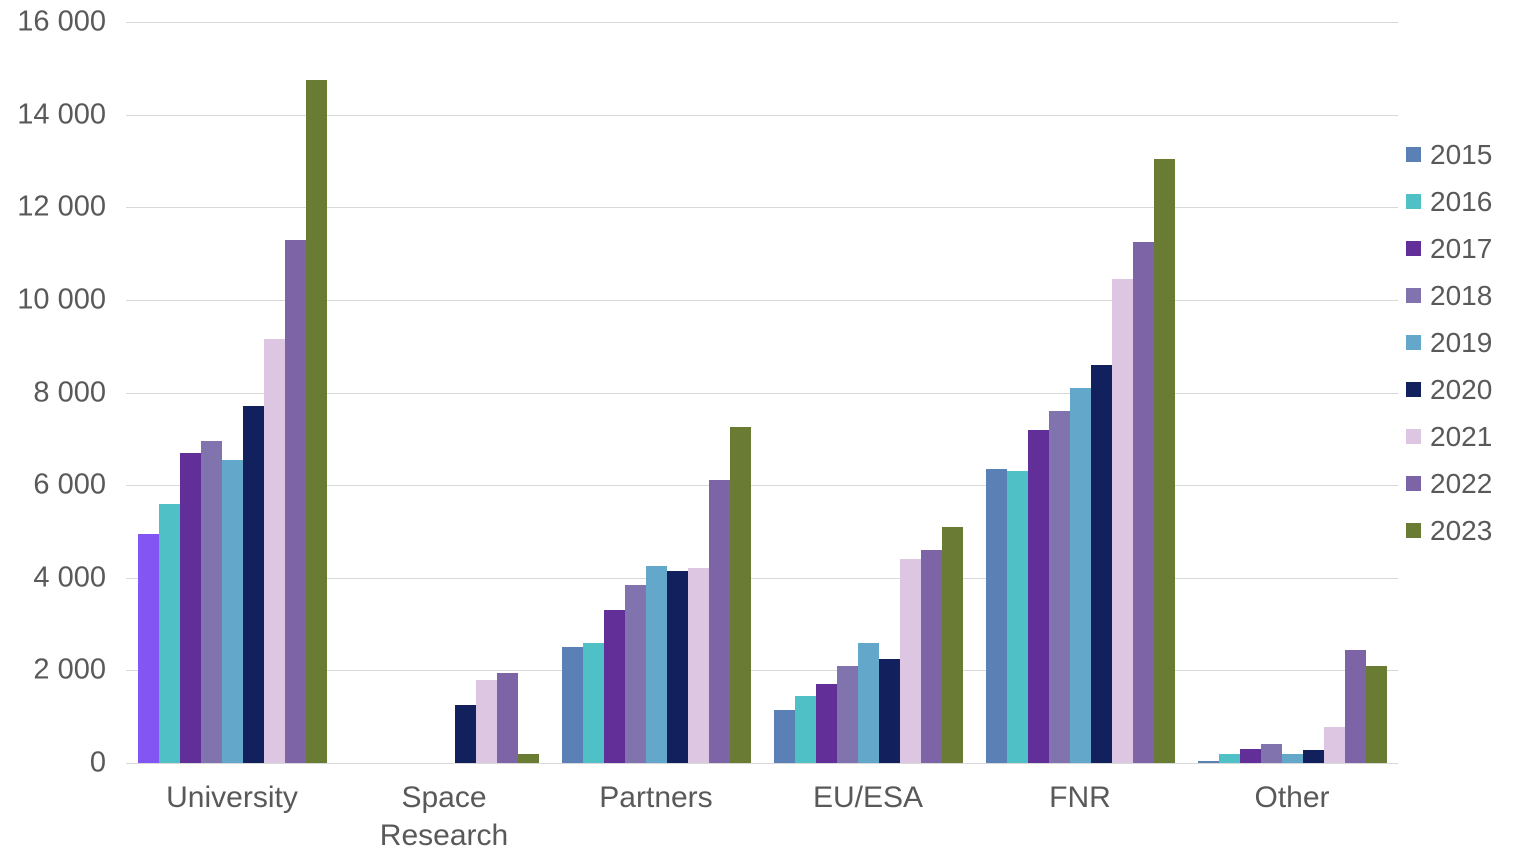 The height and width of the screenshot is (858, 1536). I want to click on legend-item-2022: 2022, so click(1449, 483).